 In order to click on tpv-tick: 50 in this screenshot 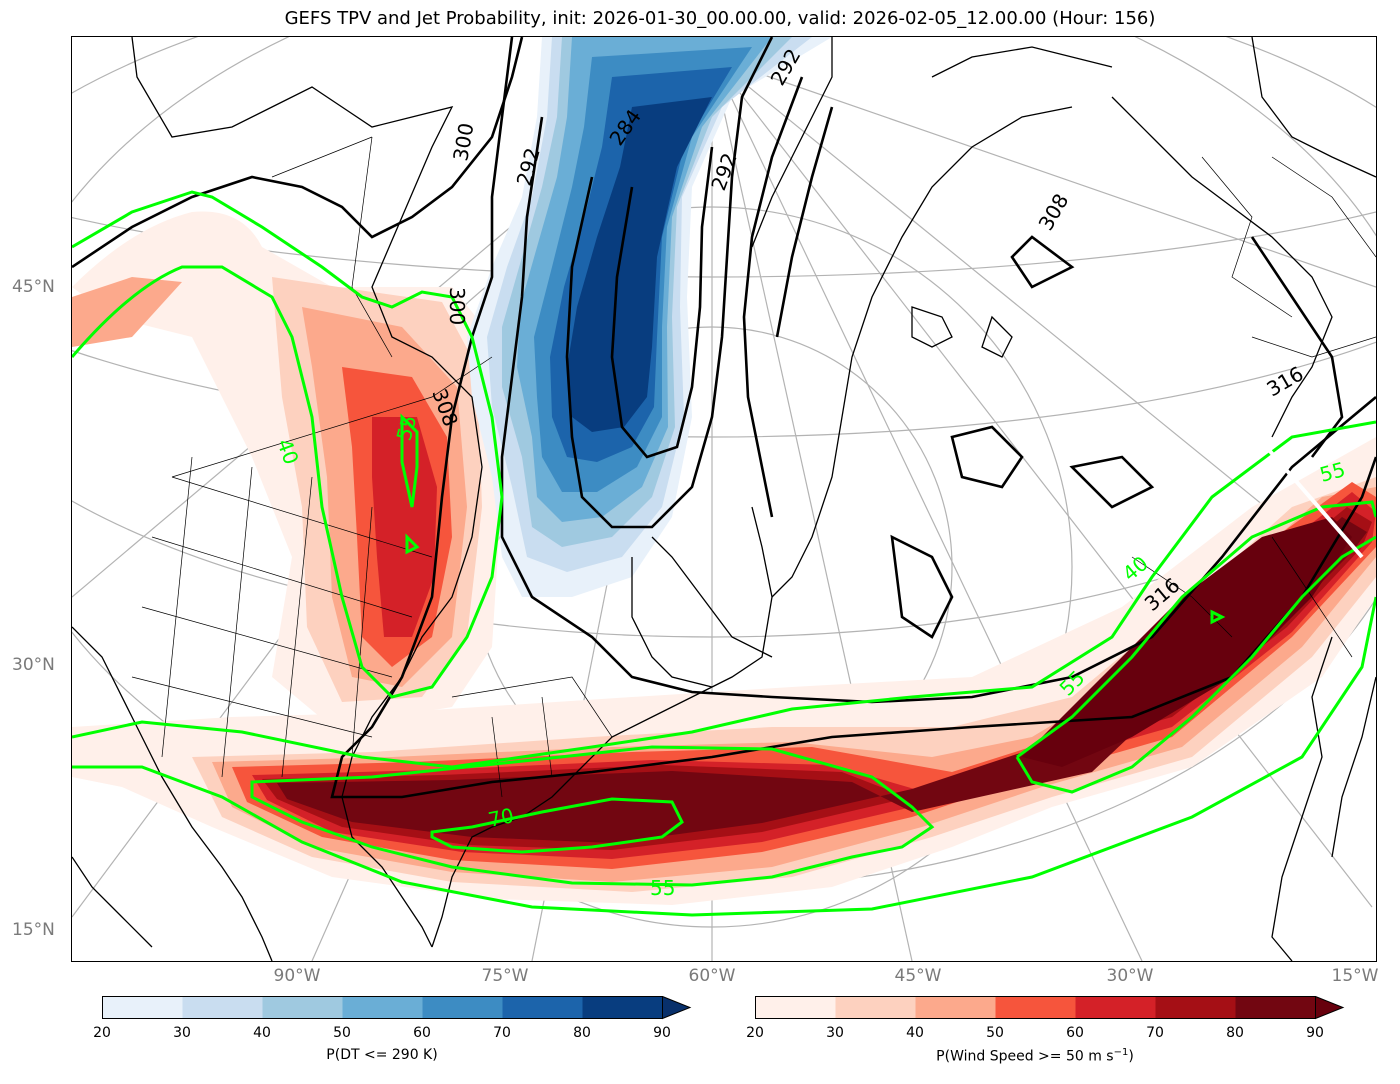, I will do `click(342, 1033)`.